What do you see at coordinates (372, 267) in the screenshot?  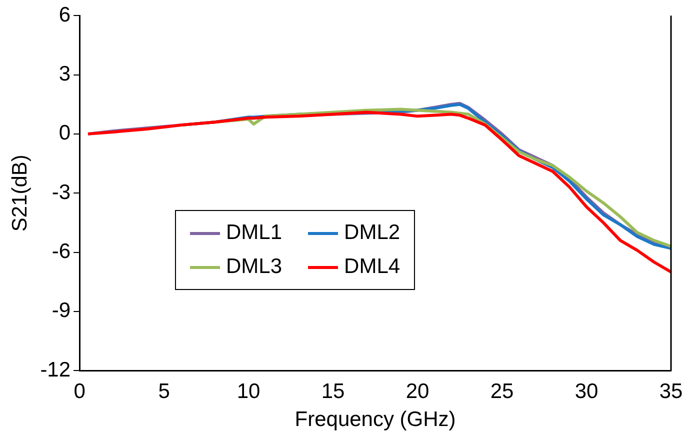 I see `legend-label: DML4` at bounding box center [372, 267].